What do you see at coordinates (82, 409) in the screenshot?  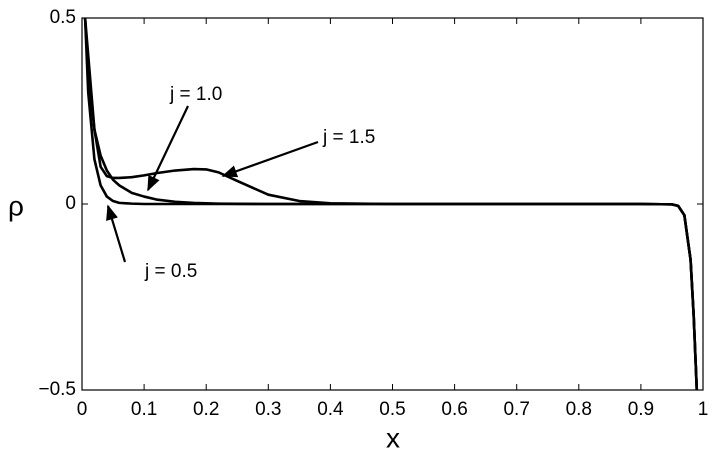 I see `x-tick-label: 0` at bounding box center [82, 409].